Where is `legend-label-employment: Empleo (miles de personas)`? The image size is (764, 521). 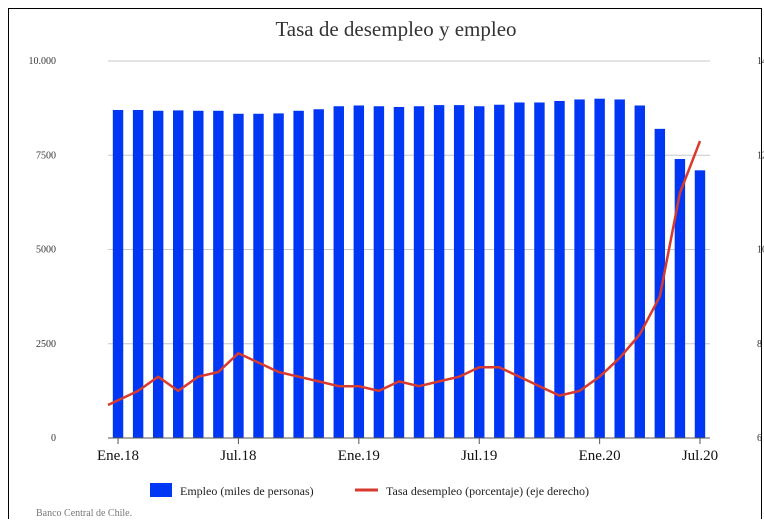
legend-label-employment: Empleo (miles de personas) is located at coordinates (247, 491).